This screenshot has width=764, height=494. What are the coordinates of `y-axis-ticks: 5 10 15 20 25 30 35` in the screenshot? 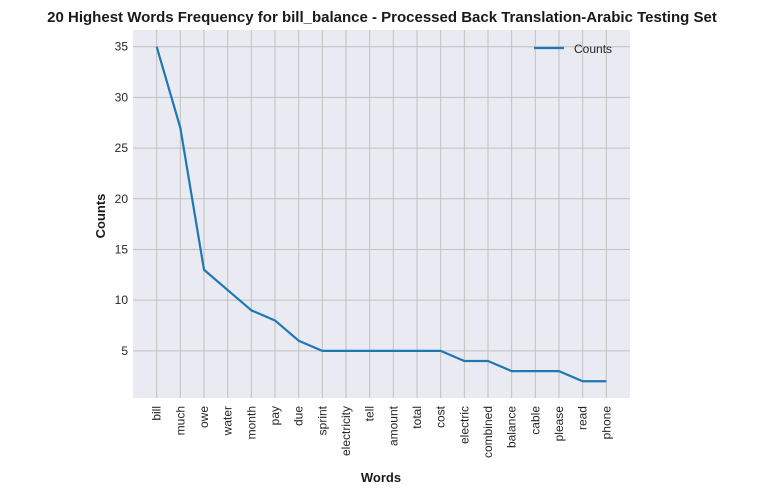 It's located at (122, 199).